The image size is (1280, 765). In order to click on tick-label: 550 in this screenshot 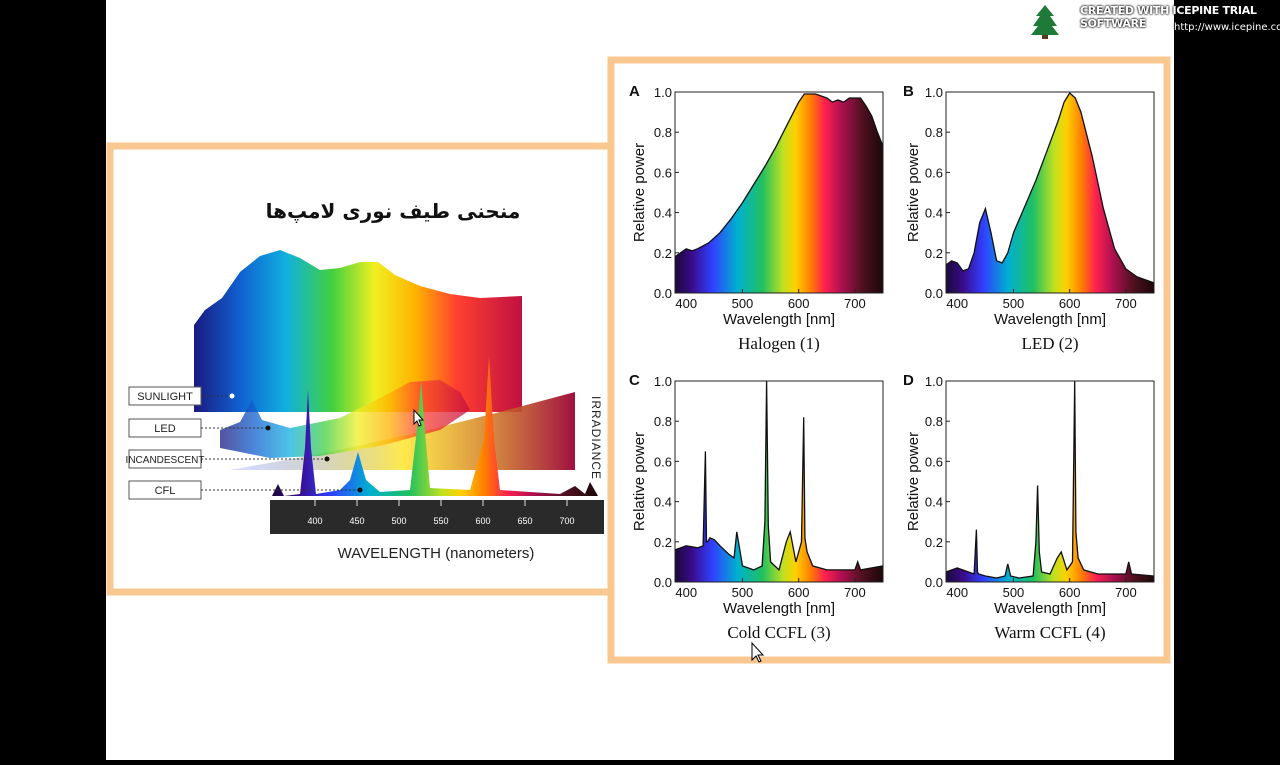, I will do `click(440, 521)`.